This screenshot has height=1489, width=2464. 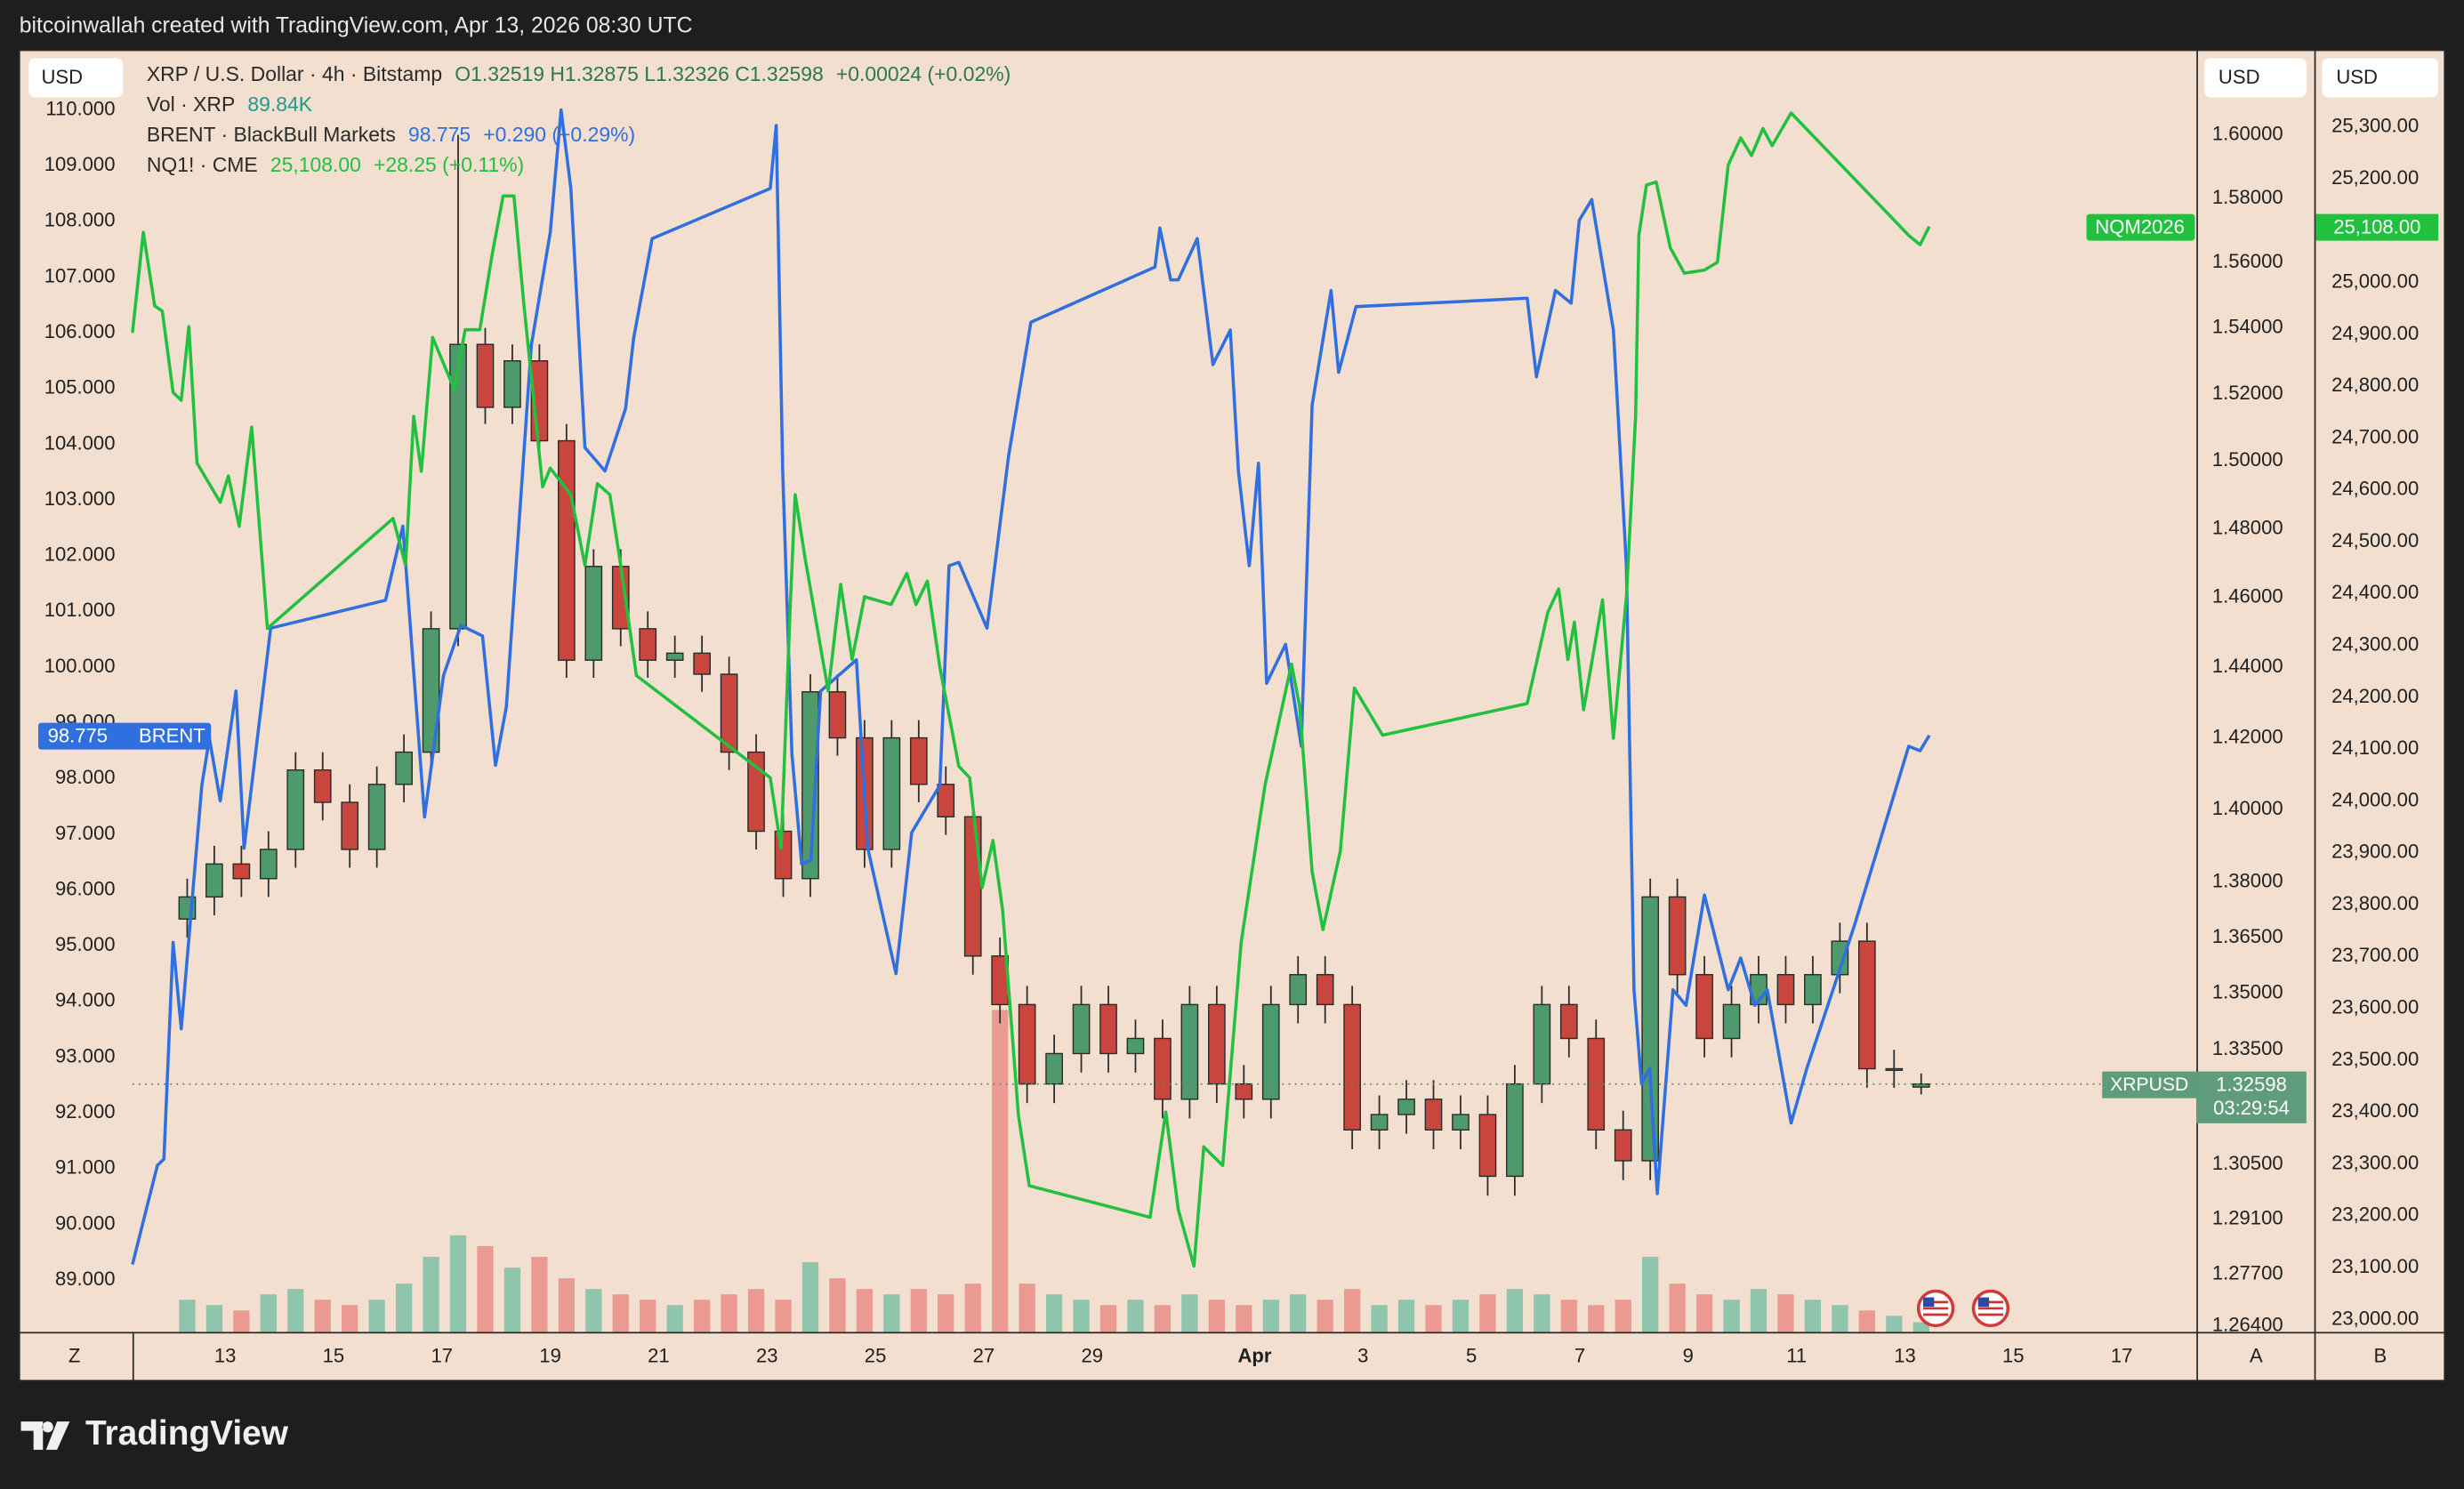 What do you see at coordinates (2140, 226) in the screenshot?
I see `price-tag-label: NQM2026` at bounding box center [2140, 226].